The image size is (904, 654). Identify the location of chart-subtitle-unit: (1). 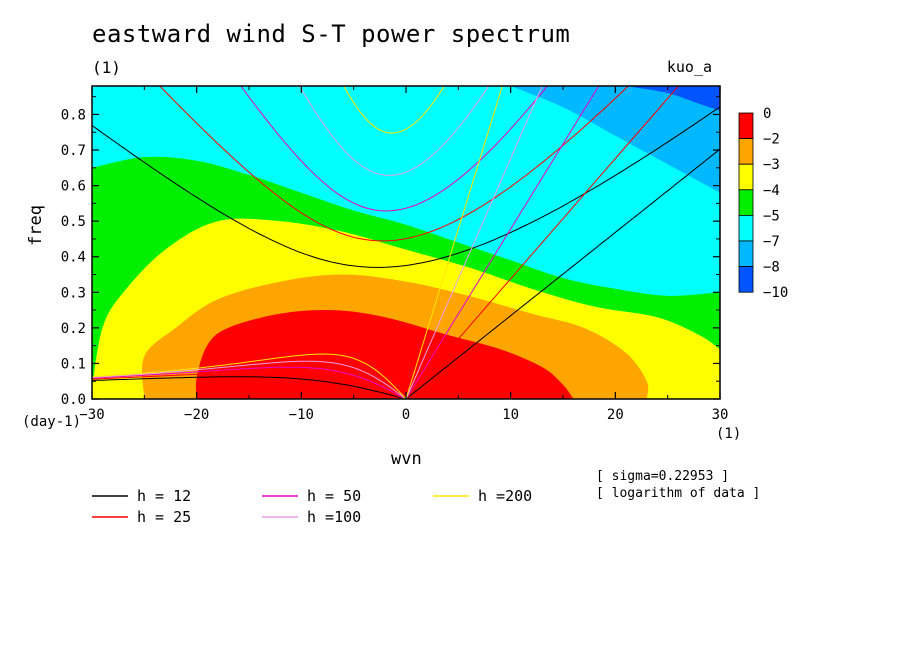
(106, 67).